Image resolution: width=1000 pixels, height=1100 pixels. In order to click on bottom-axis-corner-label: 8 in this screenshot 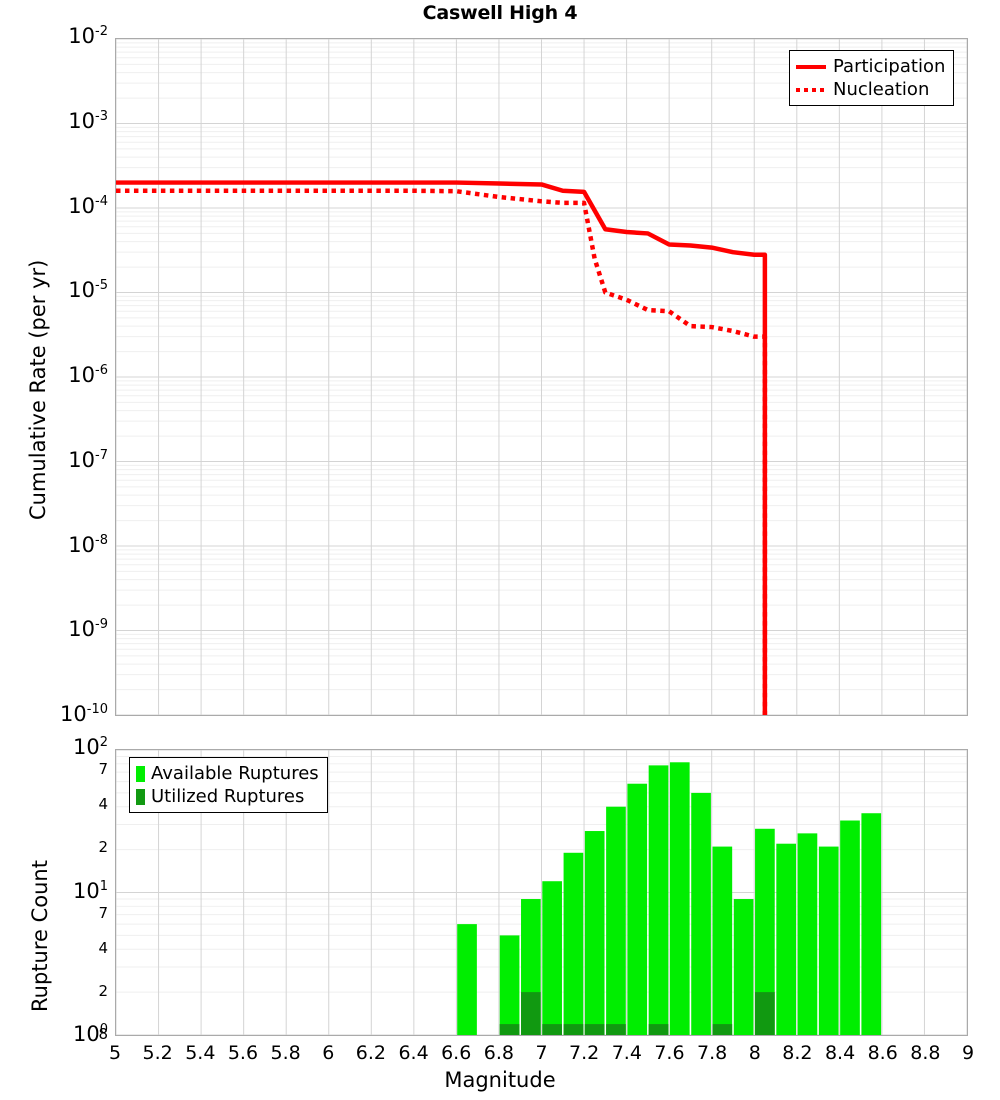, I will do `click(103, 1034)`.